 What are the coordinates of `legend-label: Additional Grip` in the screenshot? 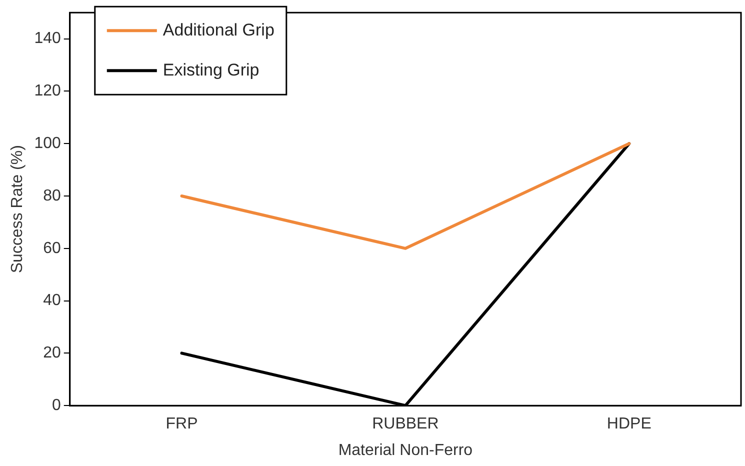 It's located at (218, 30).